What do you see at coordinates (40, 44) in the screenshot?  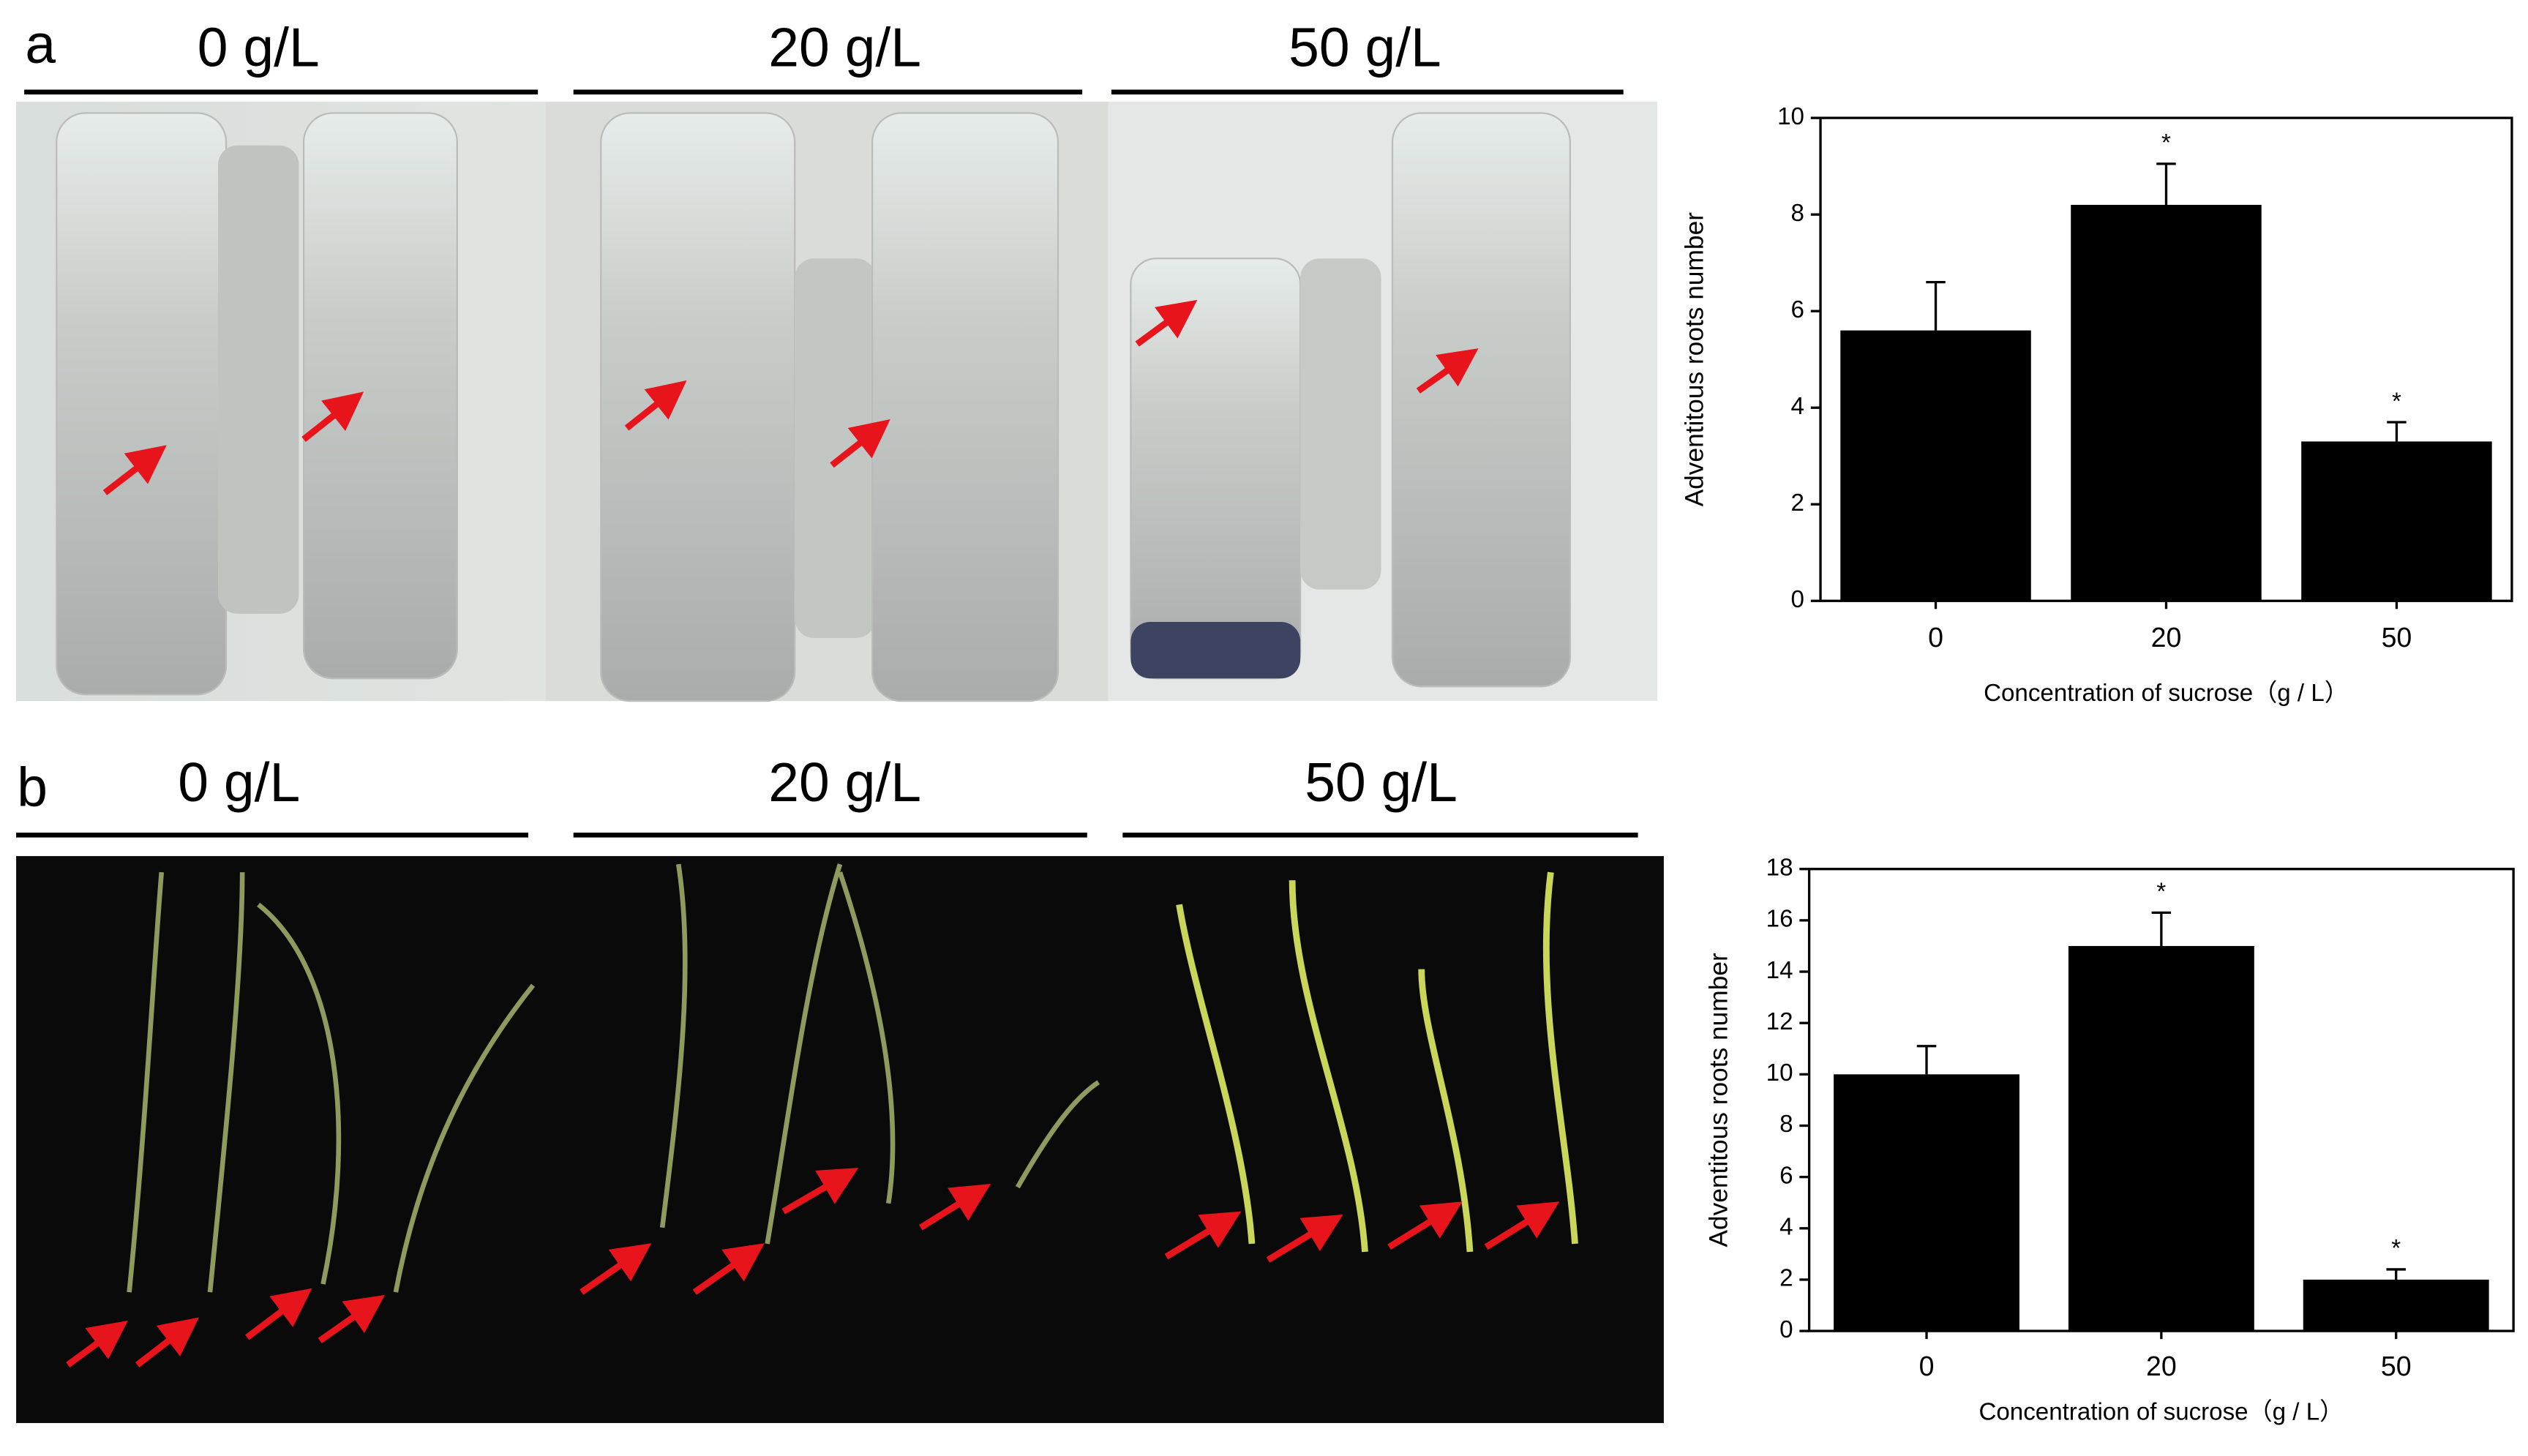 I see `panel-label: a` at bounding box center [40, 44].